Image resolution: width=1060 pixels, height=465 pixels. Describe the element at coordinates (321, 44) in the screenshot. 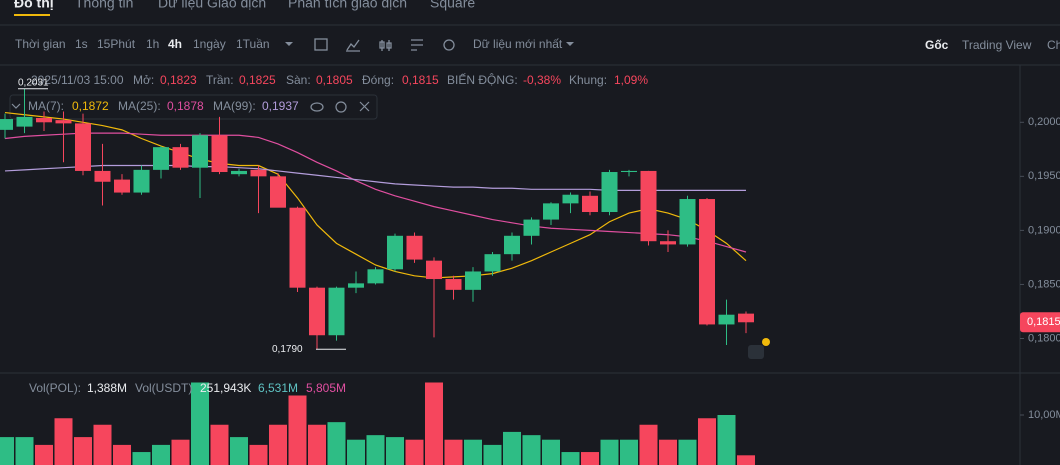

I see `calendar-icon` at that location.